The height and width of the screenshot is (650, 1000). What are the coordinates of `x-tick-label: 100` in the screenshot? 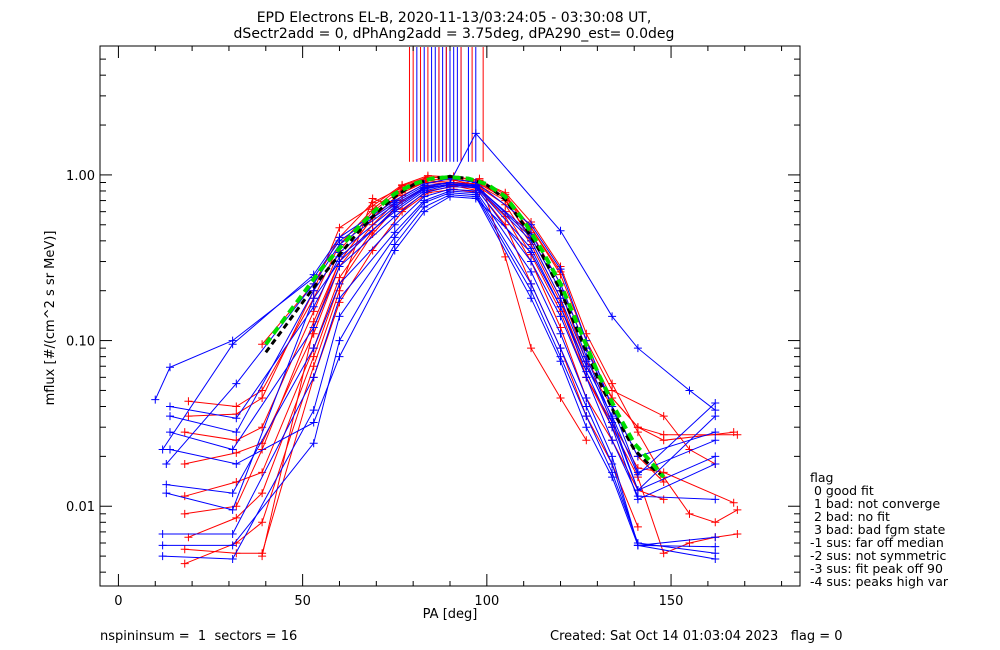 It's located at (486, 601).